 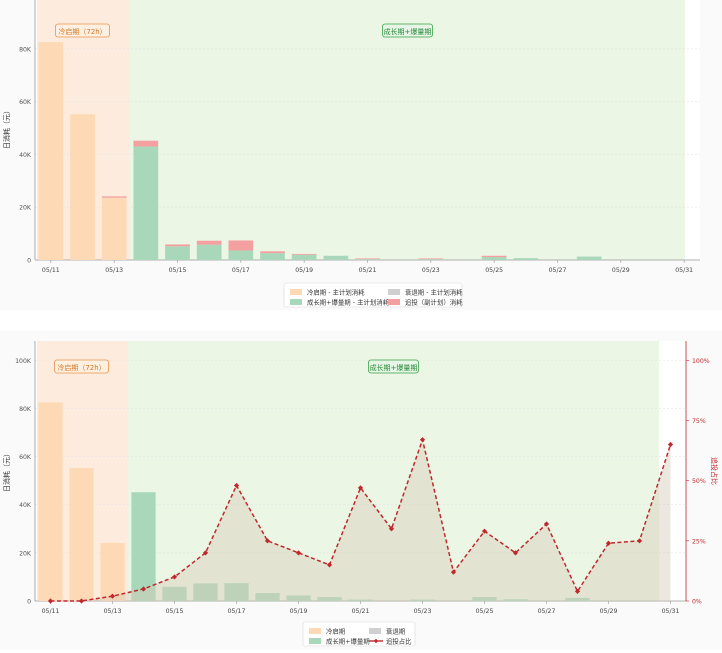 I want to click on x-tick-label: 05/25, so click(x=494, y=270).